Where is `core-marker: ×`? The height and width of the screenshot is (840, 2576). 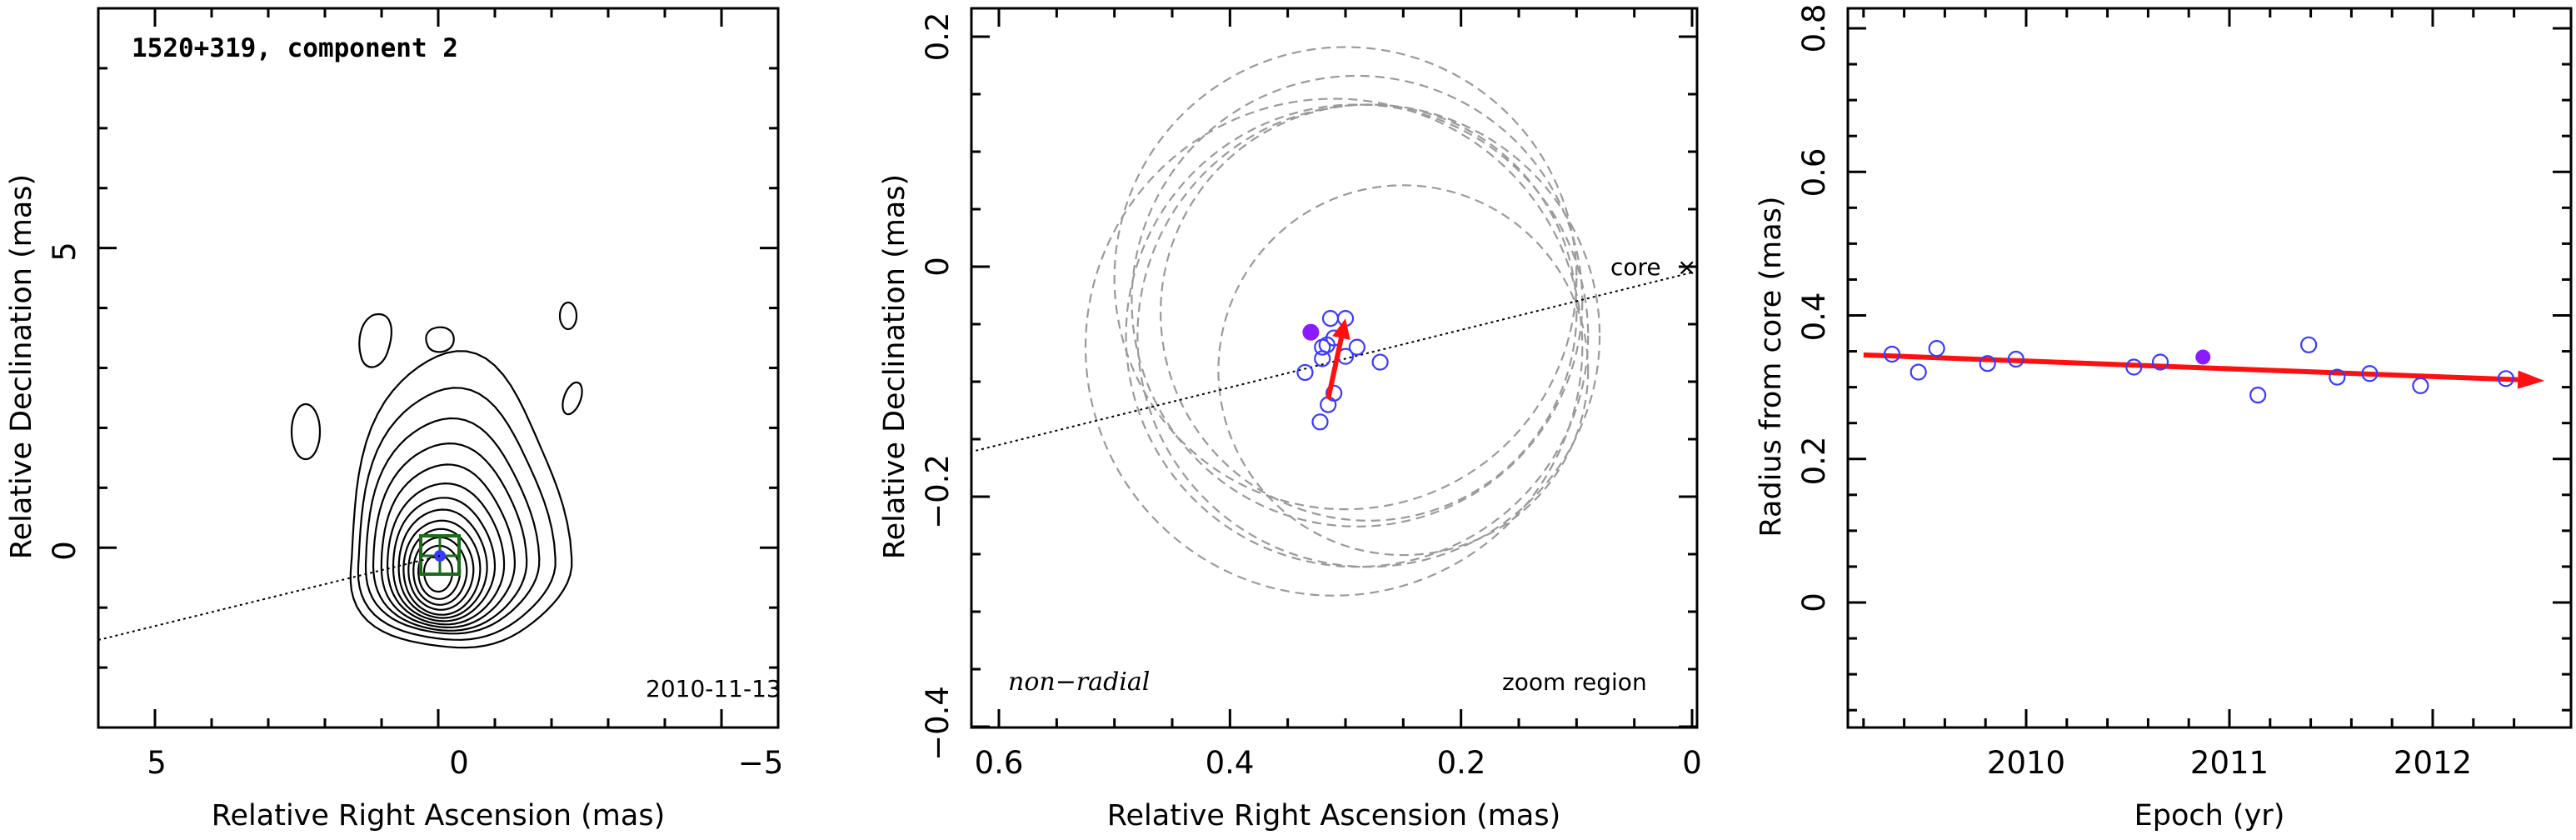
core-marker: × is located at coordinates (1686, 267).